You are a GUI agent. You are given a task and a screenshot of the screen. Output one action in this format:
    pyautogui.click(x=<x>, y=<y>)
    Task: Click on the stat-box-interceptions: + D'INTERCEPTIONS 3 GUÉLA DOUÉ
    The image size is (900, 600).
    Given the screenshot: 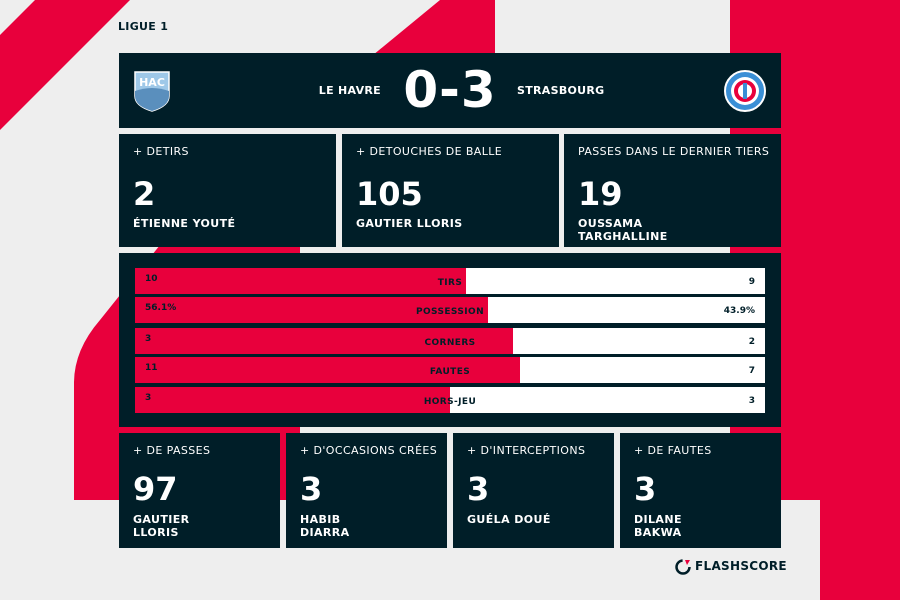 What is the action you would take?
    pyautogui.click(x=533, y=490)
    